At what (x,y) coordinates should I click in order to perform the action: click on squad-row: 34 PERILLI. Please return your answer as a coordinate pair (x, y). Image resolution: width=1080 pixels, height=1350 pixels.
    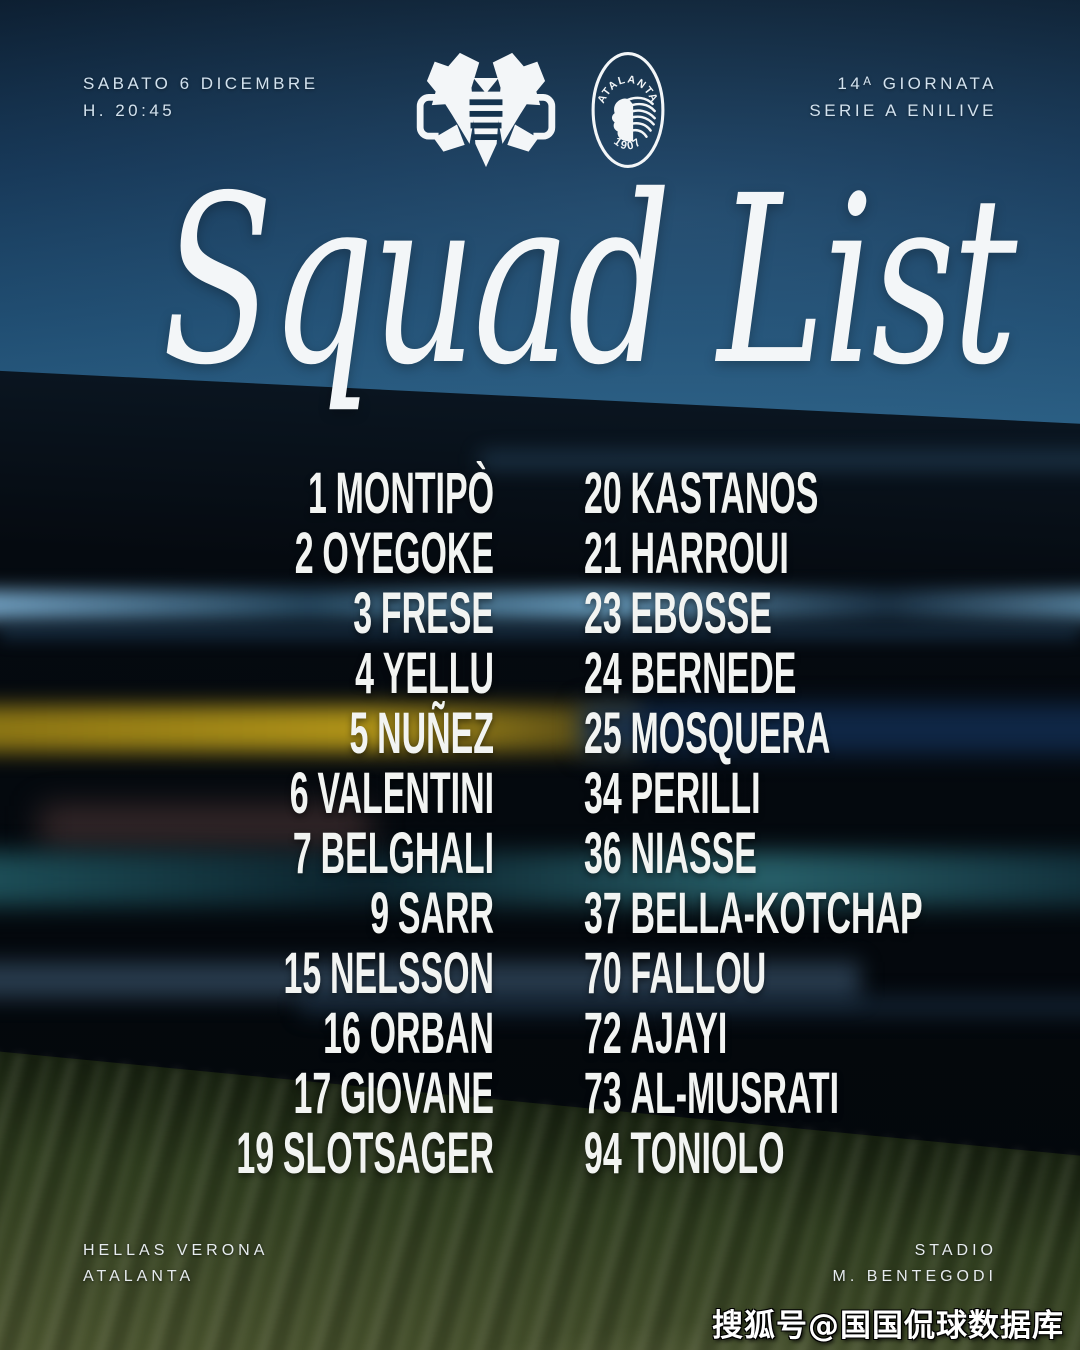
    Looking at the image, I should click on (832, 794).